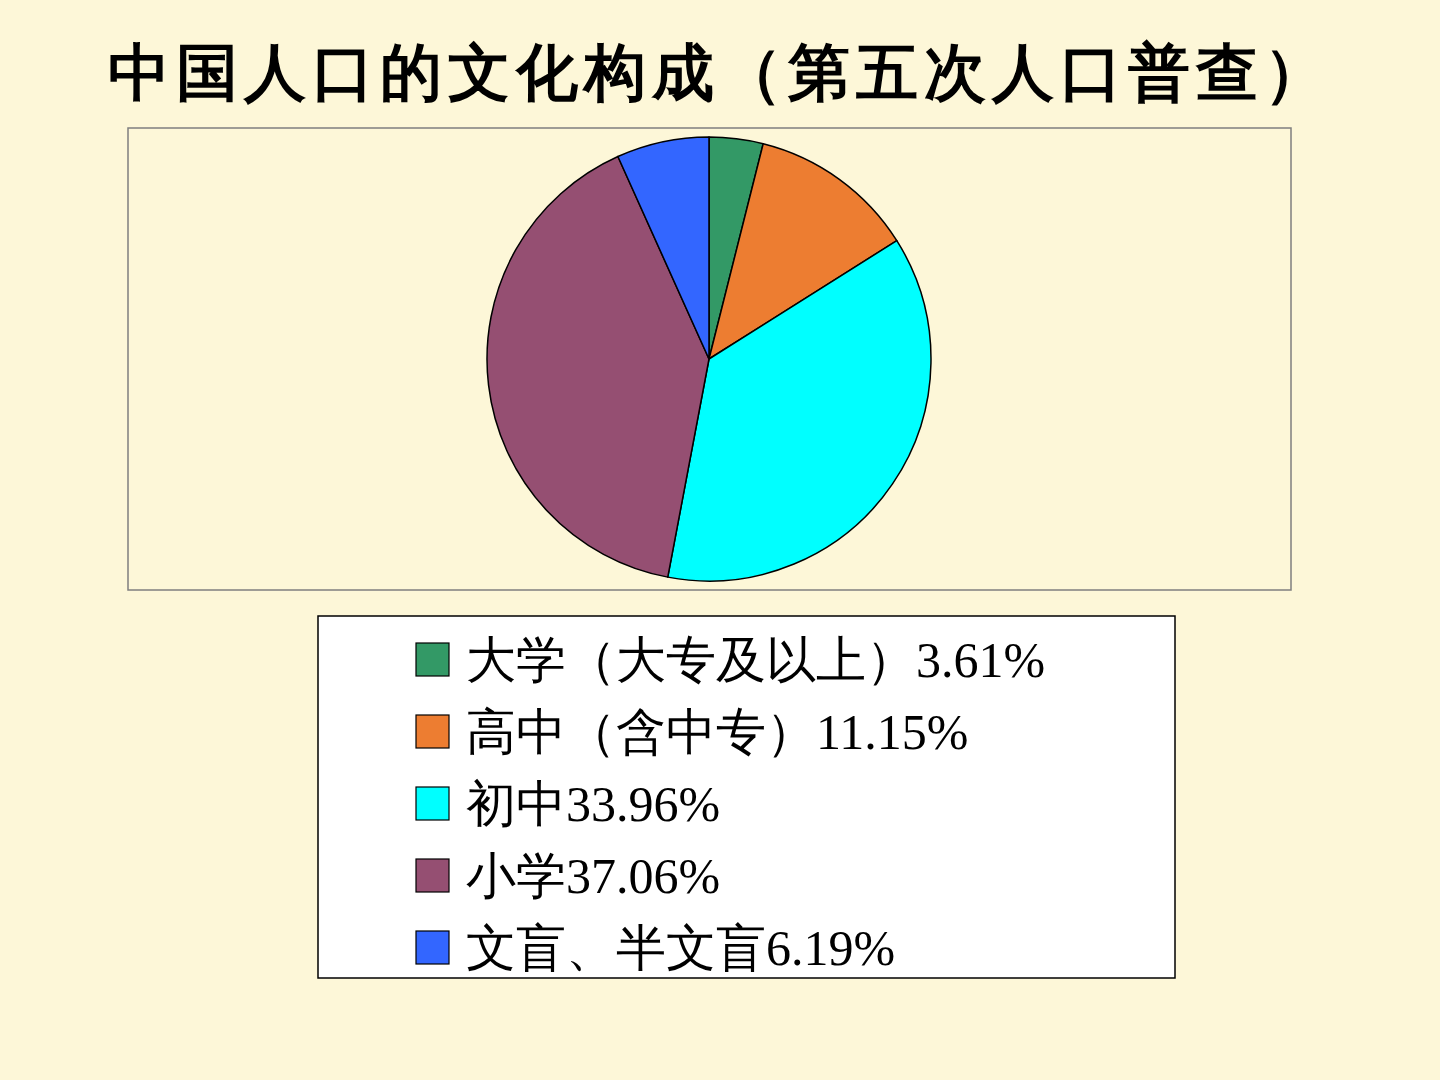 This screenshot has height=1080, width=1440. Describe the element at coordinates (720, 73) in the screenshot. I see `chart-title: 中国人口的文化构成（第五次人口普查）` at that location.